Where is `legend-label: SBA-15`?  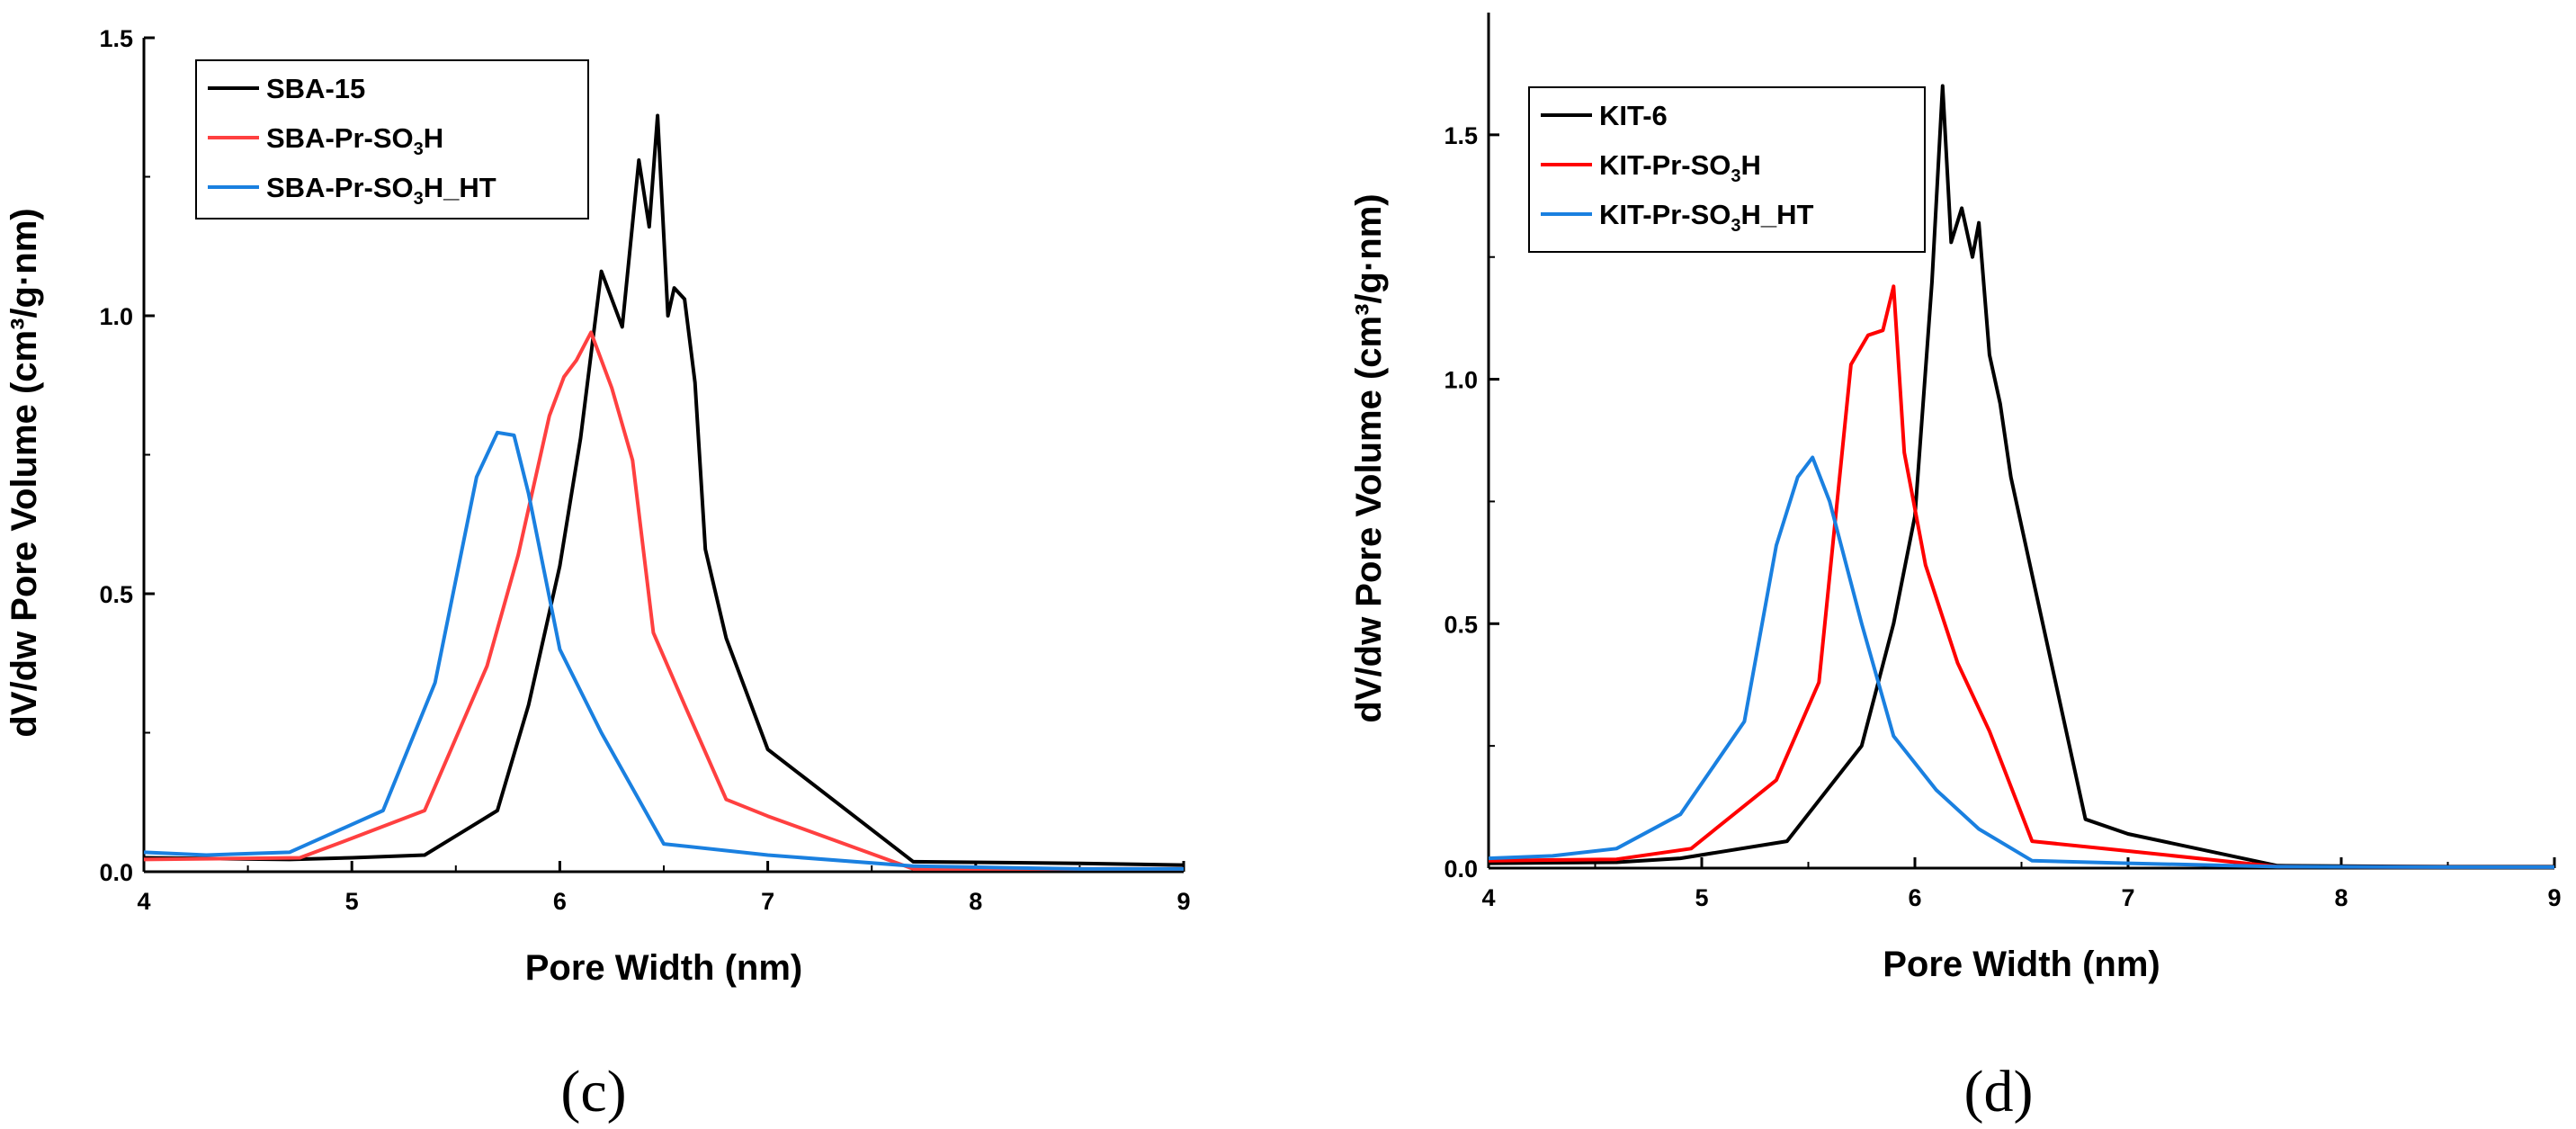
legend-label: SBA-15 is located at coordinates (315, 88).